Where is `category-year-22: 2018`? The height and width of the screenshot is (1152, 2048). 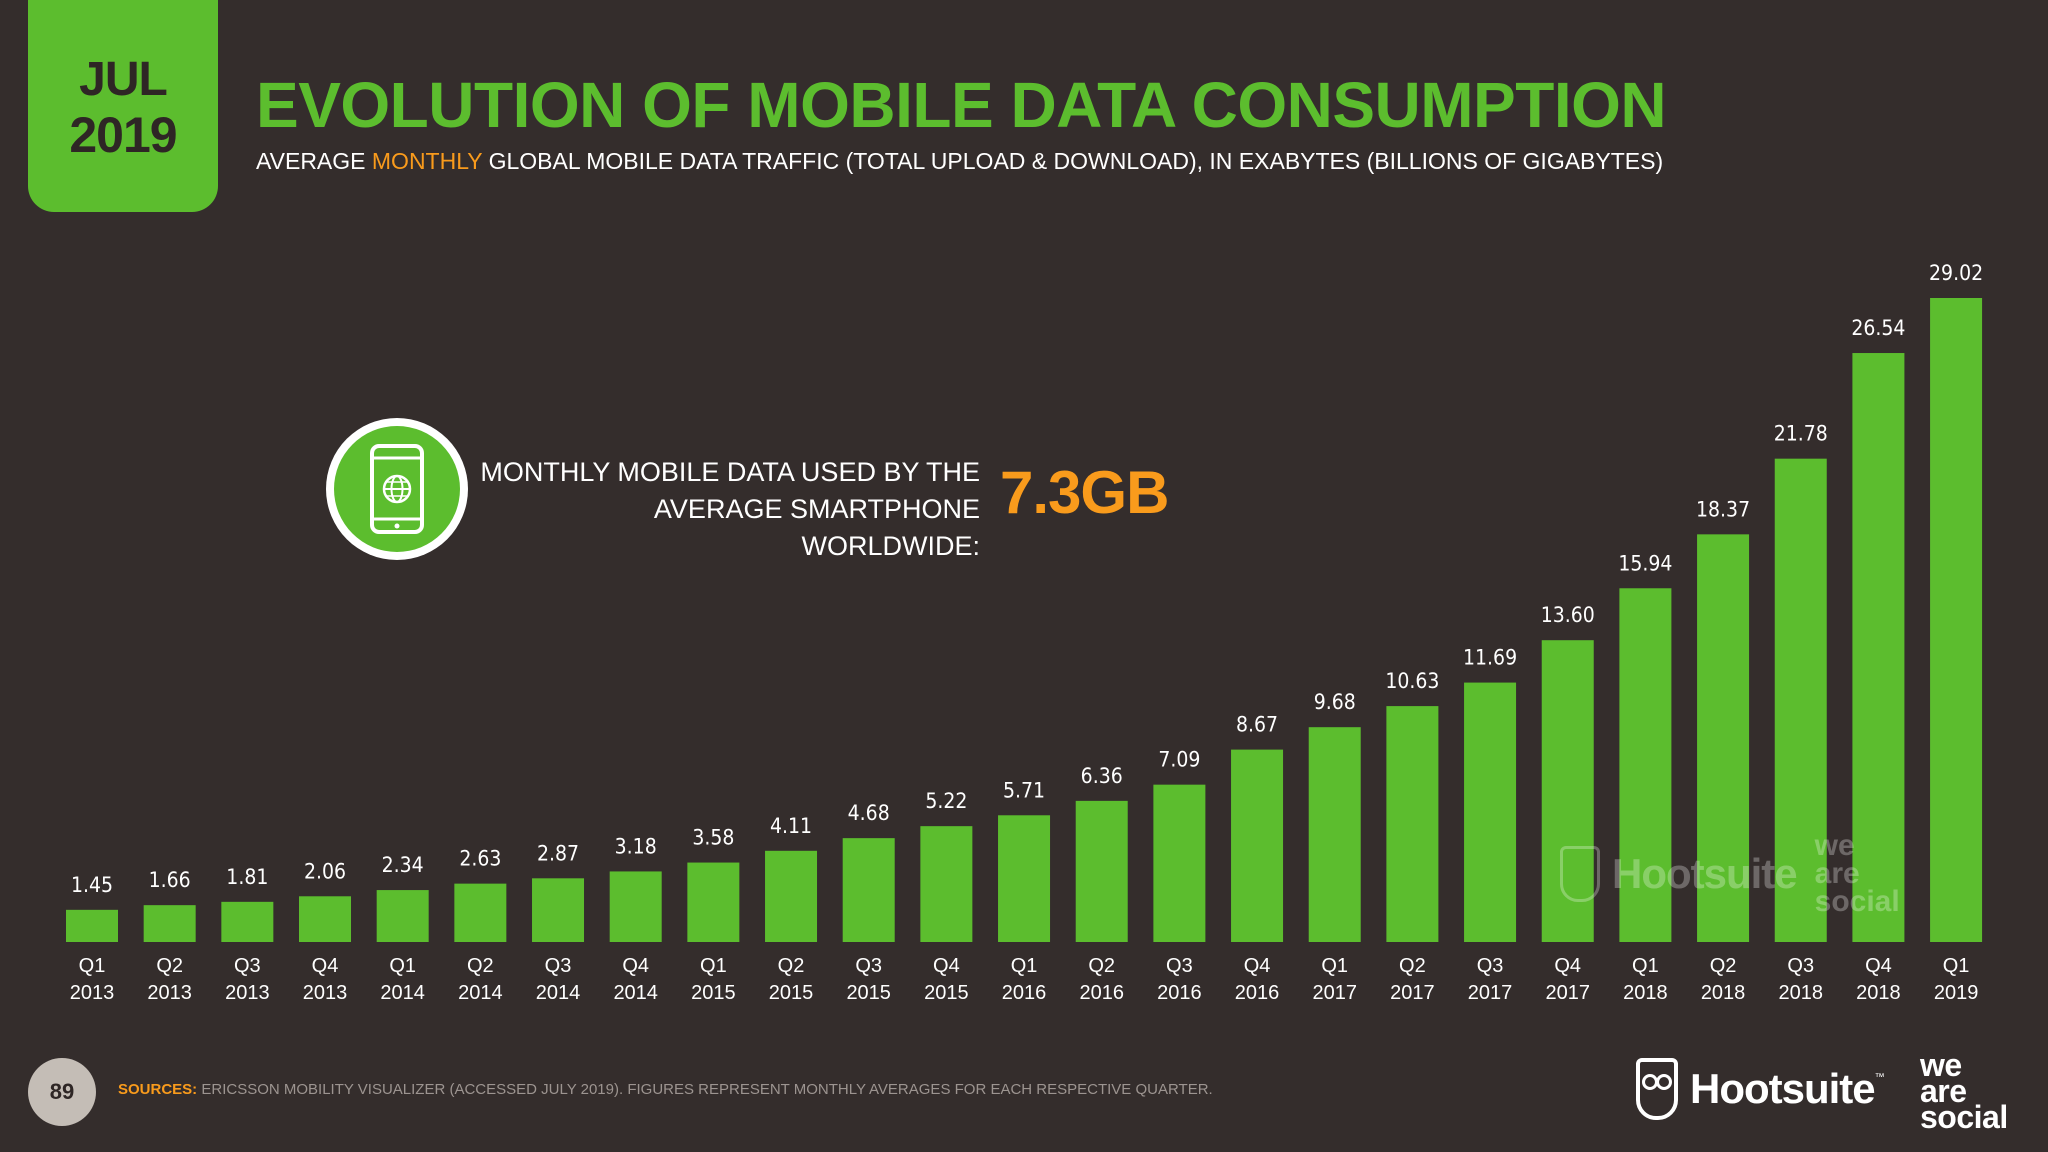
category-year-22: 2018 is located at coordinates (1800, 993).